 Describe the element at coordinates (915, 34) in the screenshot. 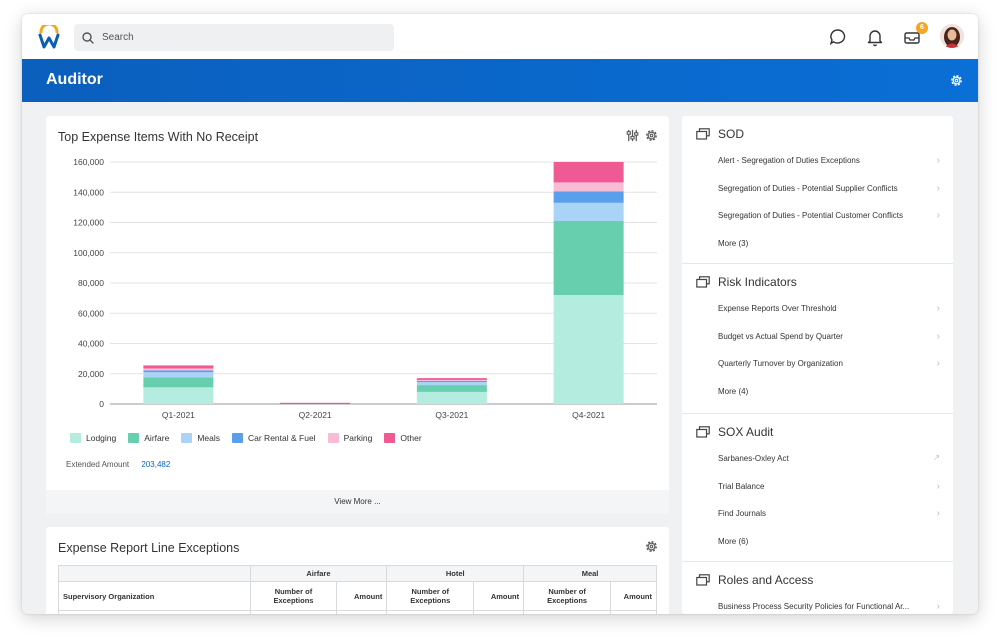

I see `inbox-button: 6` at that location.